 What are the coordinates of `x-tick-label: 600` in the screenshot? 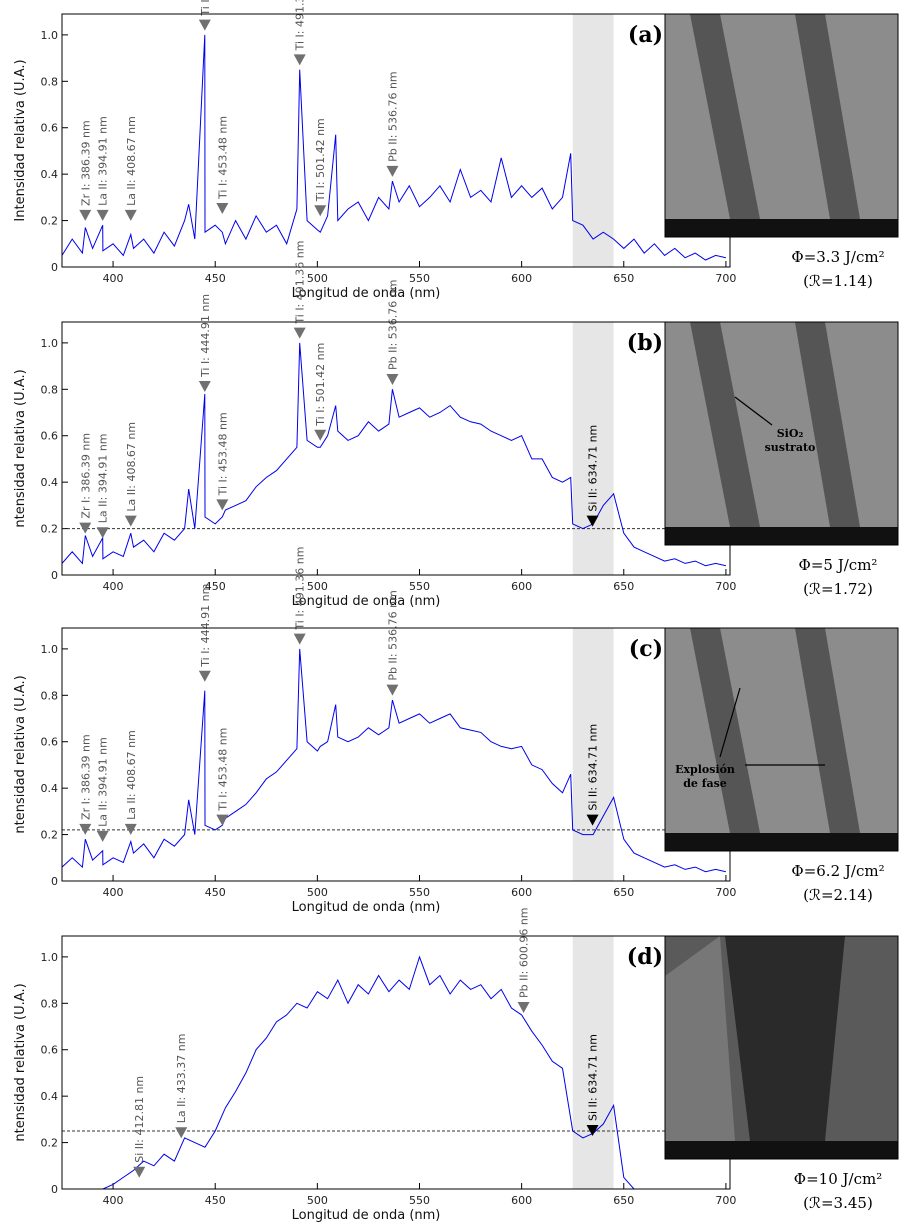 It's located at (521, 892).